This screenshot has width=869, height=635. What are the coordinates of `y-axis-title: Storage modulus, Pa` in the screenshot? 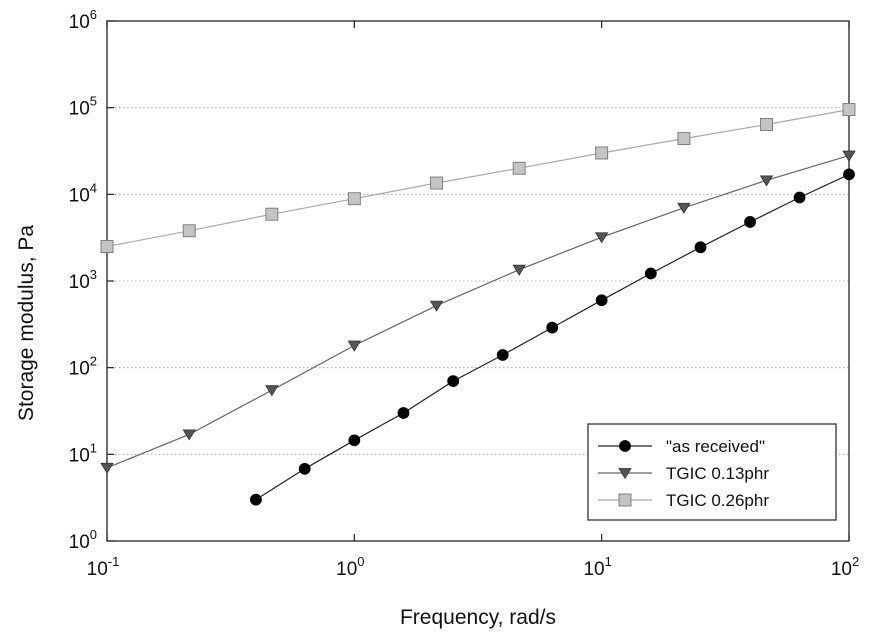 It's located at (26, 323).